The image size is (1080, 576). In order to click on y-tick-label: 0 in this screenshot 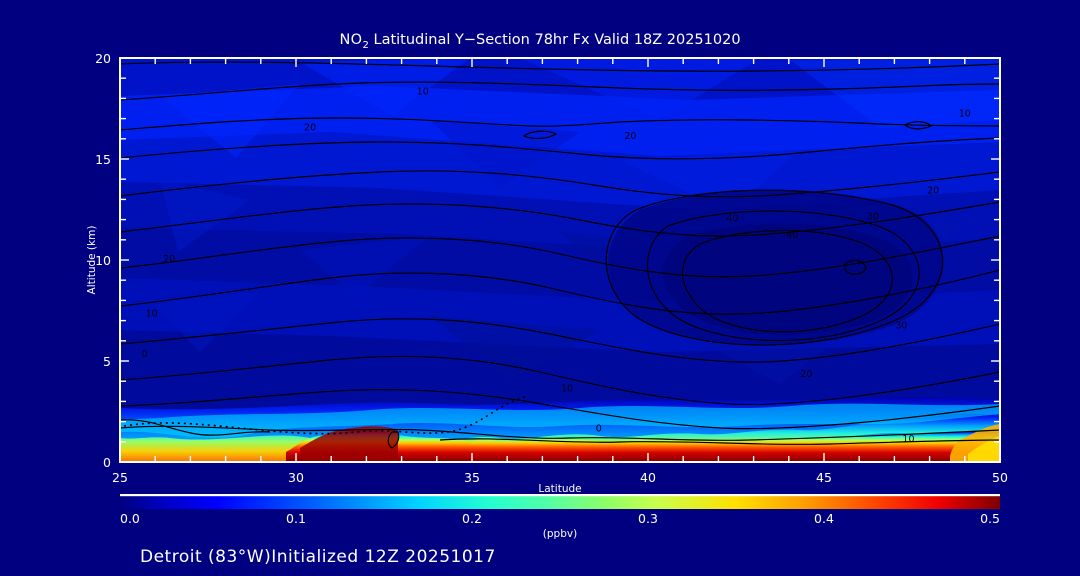, I will do `click(107, 462)`.